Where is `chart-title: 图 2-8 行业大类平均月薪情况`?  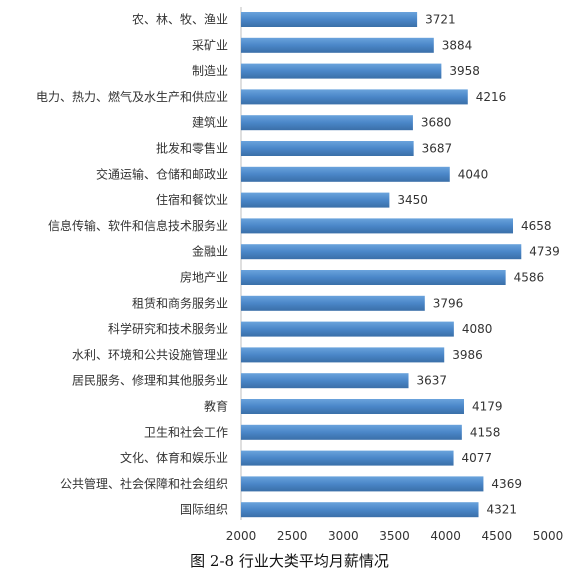
chart-title: 图 2-8 行业大类平均月薪情况 is located at coordinates (289, 561).